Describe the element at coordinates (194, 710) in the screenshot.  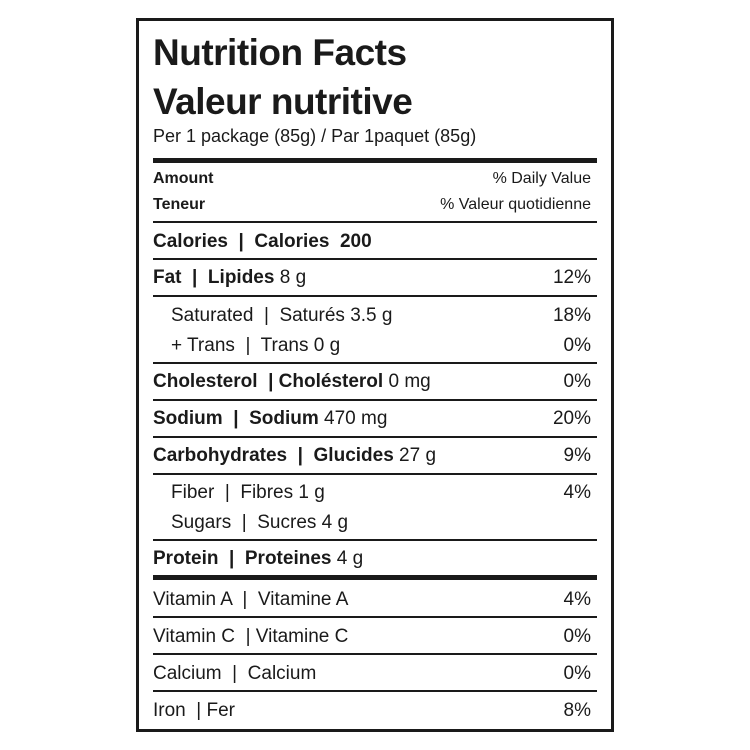
I see `iron-row: Iron | Fer` at that location.